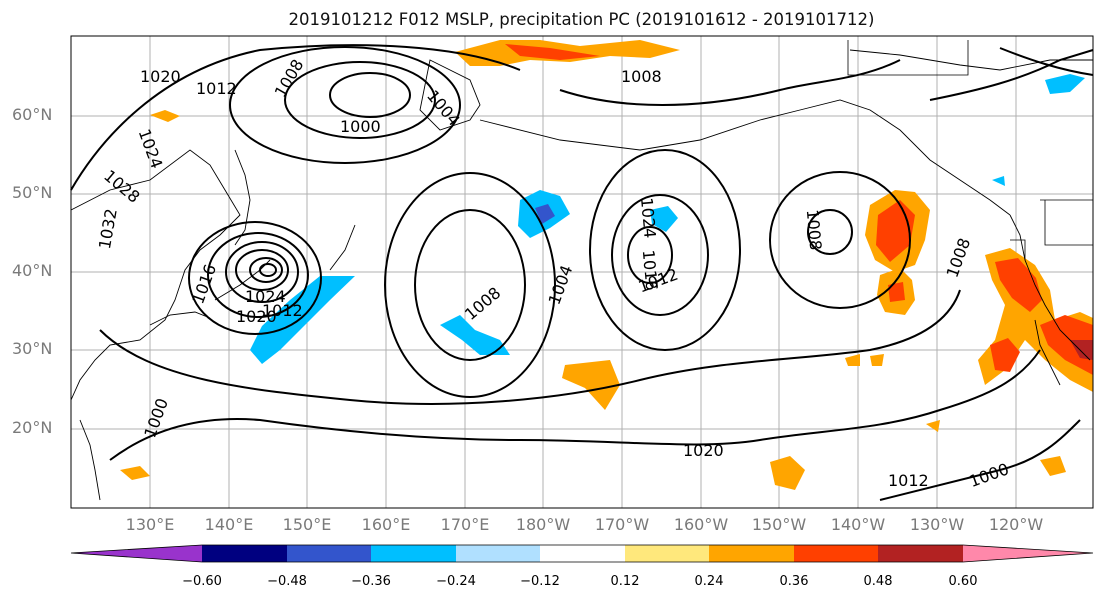  Describe the element at coordinates (229, 524) in the screenshot. I see `lon-label: 140°E` at that location.